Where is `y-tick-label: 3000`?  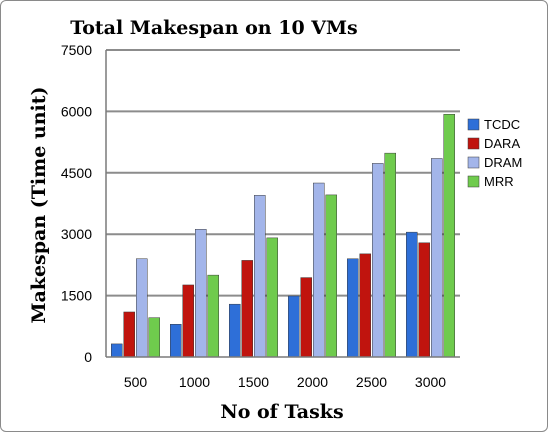 y-tick-label: 3000 is located at coordinates (76, 234).